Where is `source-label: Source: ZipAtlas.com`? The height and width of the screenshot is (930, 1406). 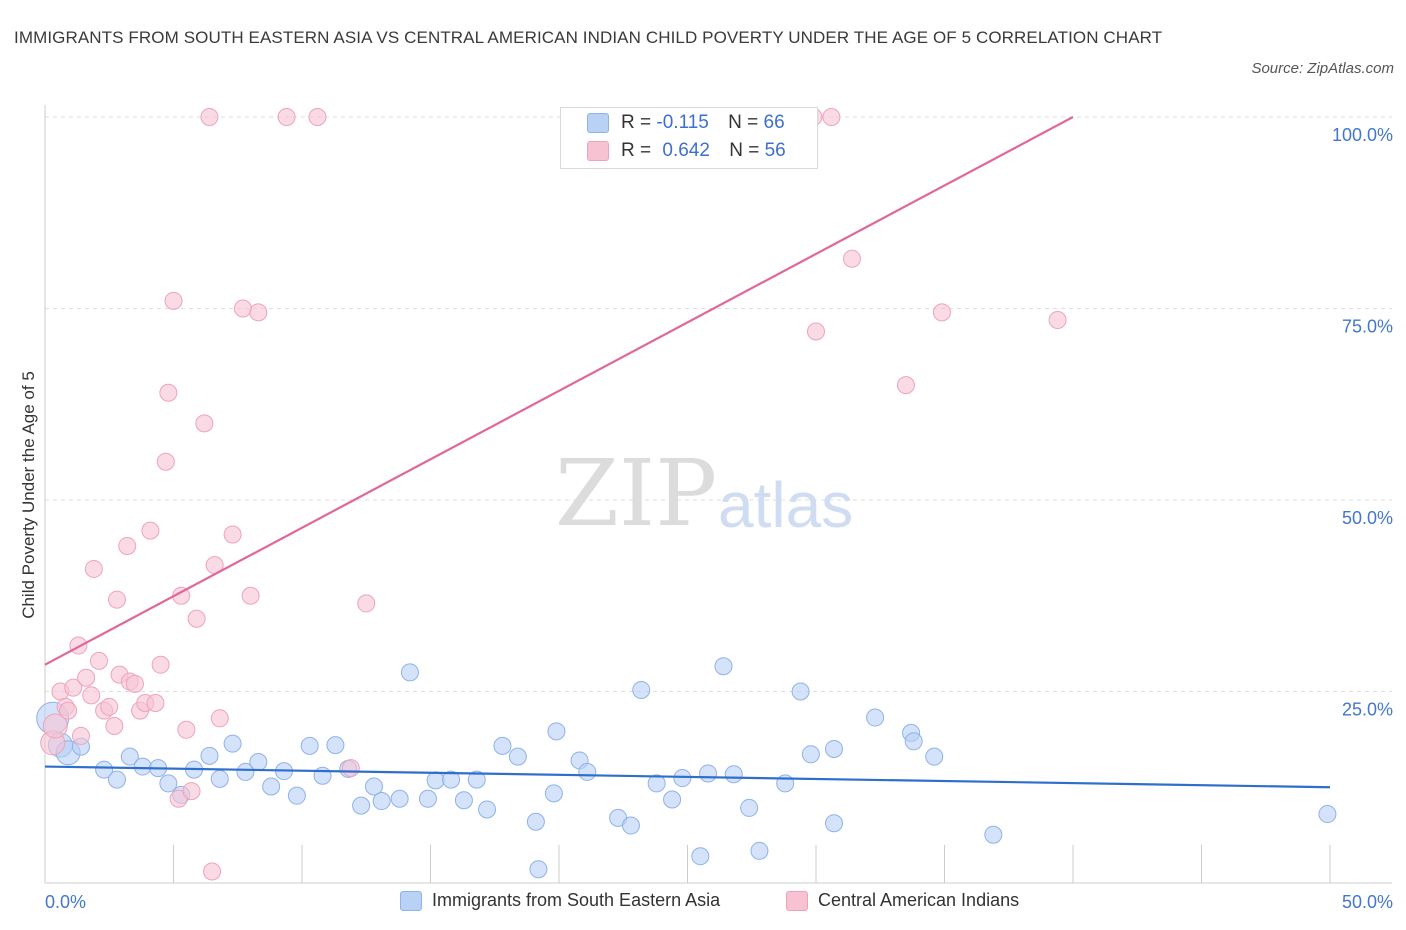 source-label: Source: ZipAtlas.com is located at coordinates (1322, 68).